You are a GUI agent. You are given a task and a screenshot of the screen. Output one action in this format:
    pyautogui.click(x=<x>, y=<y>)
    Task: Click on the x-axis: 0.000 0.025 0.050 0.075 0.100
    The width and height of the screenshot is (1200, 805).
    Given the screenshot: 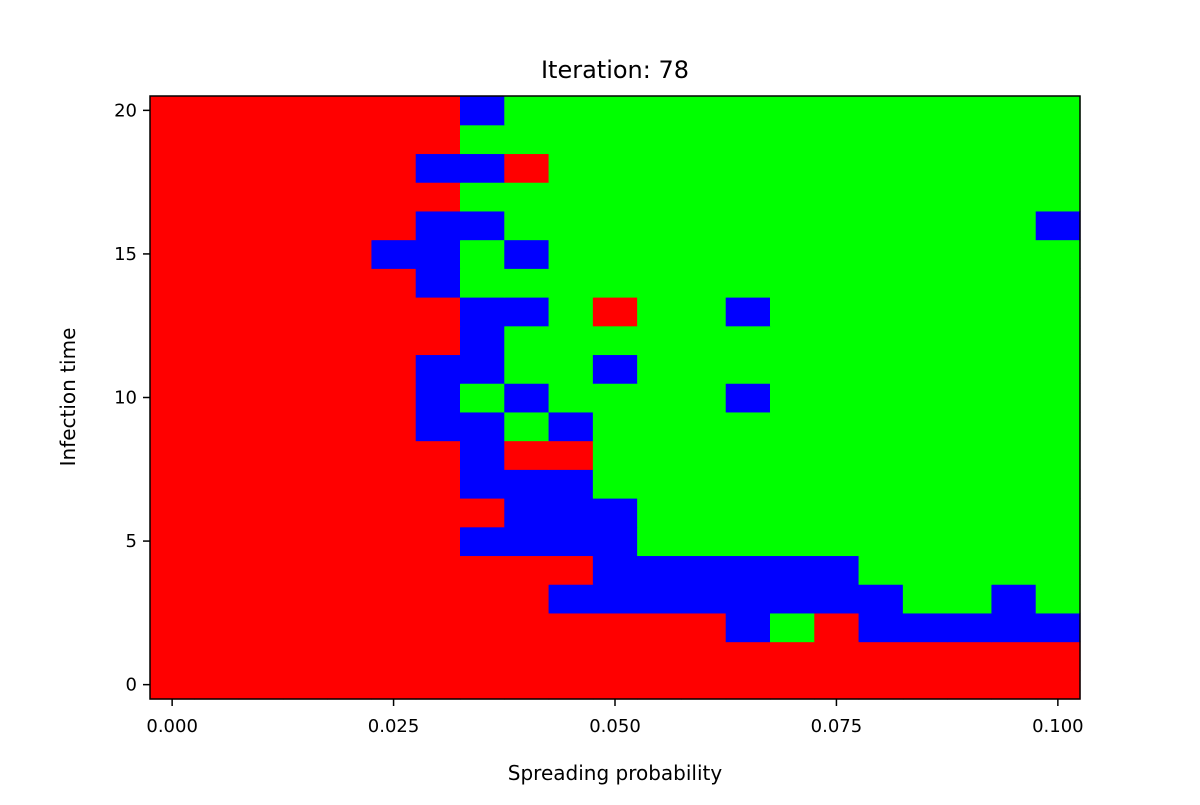 What is the action you would take?
    pyautogui.click(x=615, y=718)
    